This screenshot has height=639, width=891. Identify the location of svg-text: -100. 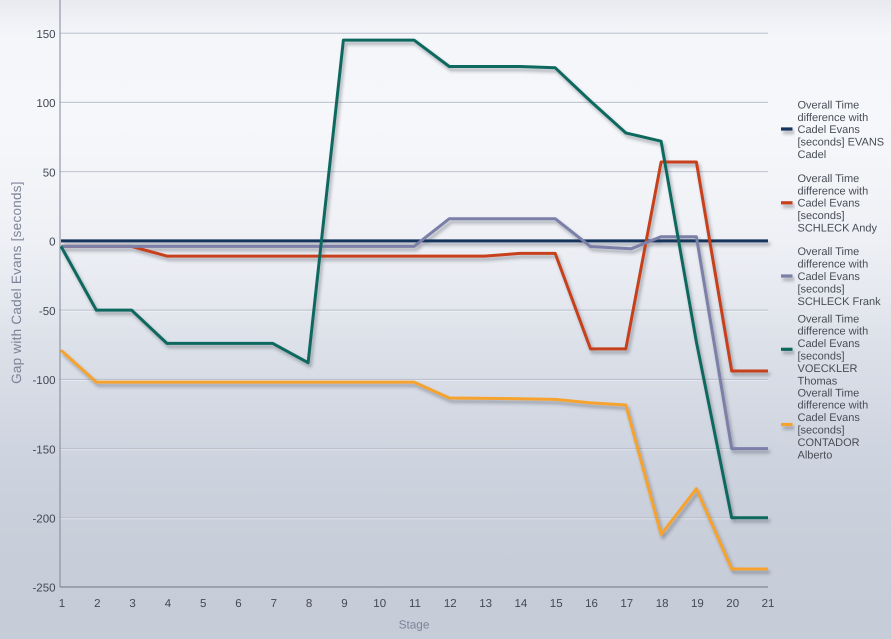
(43, 381).